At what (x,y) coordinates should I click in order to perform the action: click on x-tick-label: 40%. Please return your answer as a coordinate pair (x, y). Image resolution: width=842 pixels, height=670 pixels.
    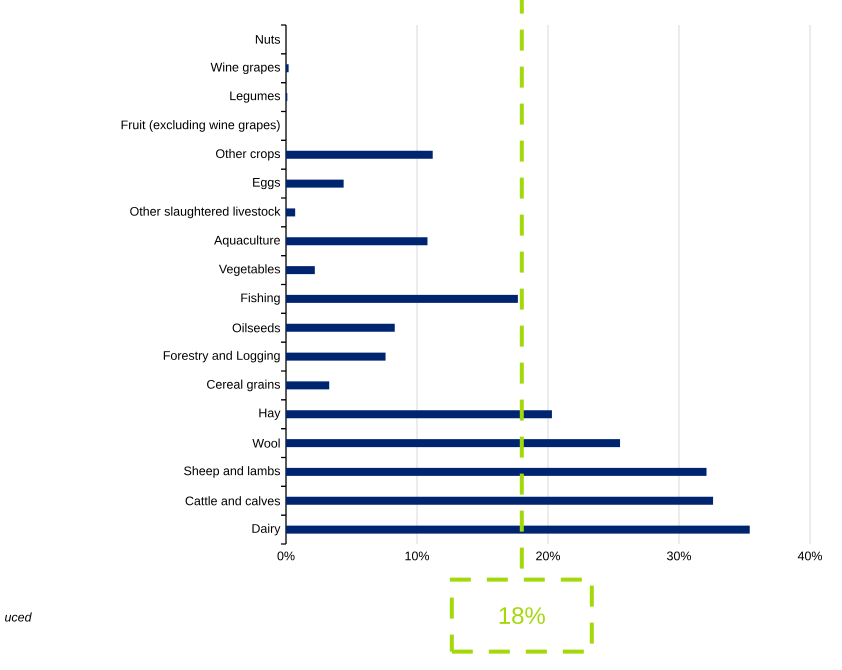
    Looking at the image, I should click on (810, 556).